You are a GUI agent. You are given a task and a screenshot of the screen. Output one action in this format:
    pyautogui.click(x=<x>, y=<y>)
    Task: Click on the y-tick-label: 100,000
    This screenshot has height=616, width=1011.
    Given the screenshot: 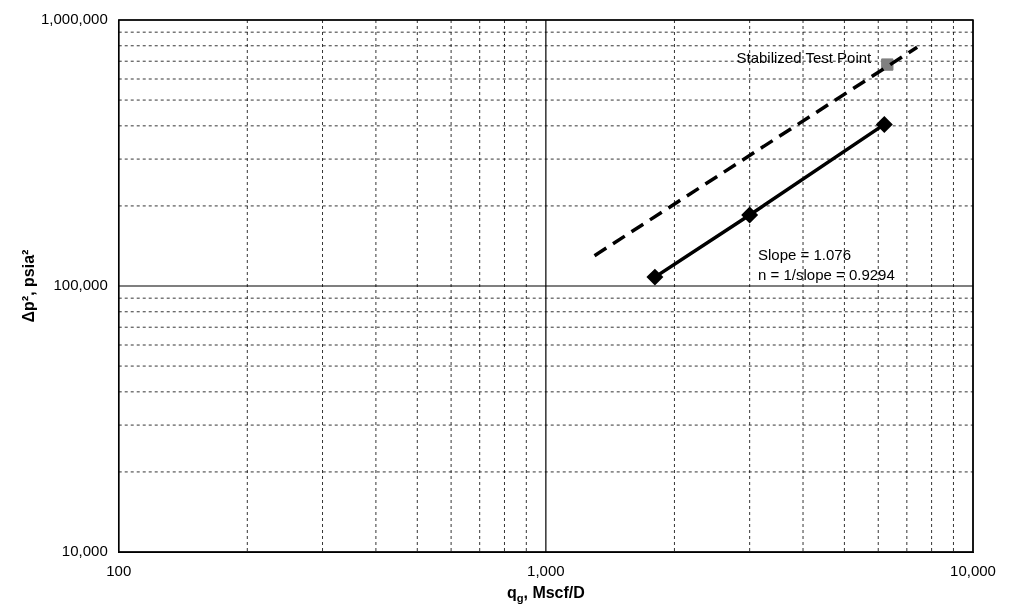 What is the action you would take?
    pyautogui.click(x=80, y=285)
    